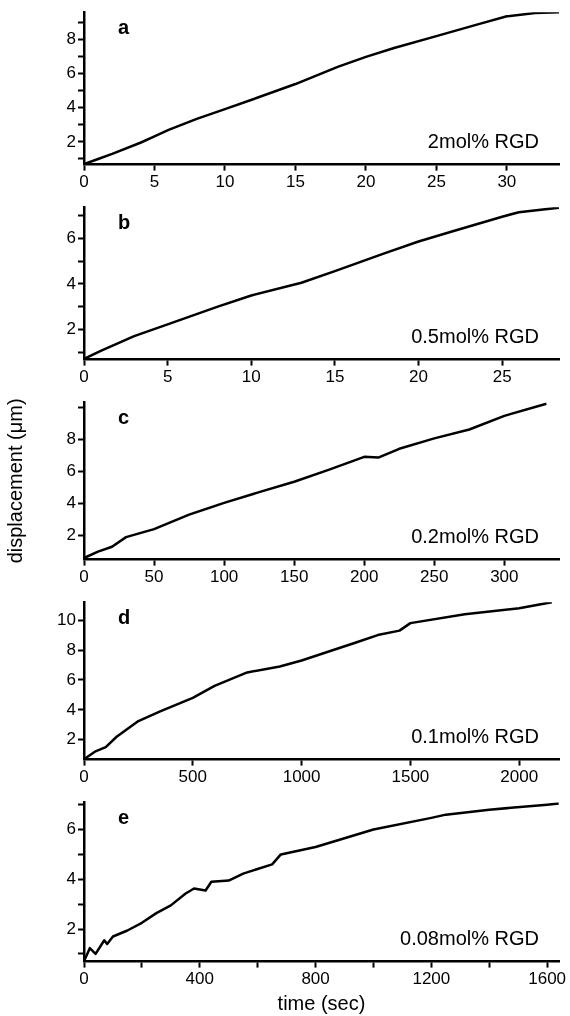 The width and height of the screenshot is (570, 1016). I want to click on x-tick-label: 400, so click(199, 979).